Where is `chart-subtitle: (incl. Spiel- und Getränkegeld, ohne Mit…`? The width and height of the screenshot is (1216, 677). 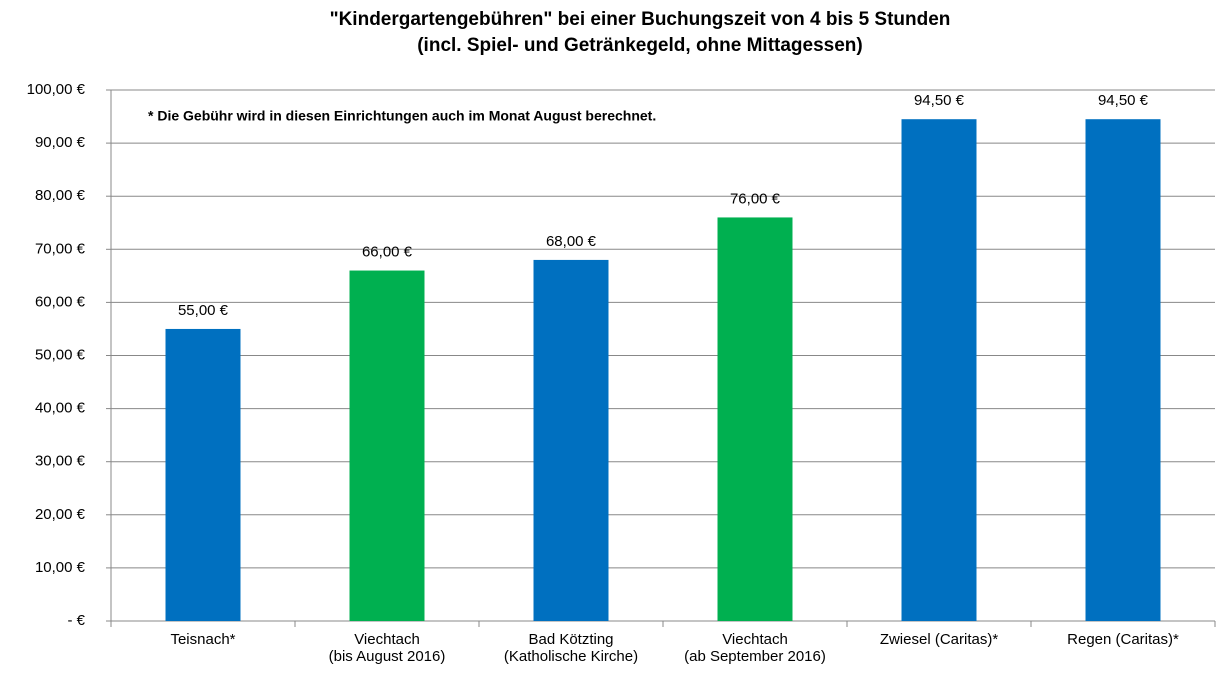 chart-subtitle: (incl. Spiel- und Getränkegeld, ohne Mit… is located at coordinates (640, 45).